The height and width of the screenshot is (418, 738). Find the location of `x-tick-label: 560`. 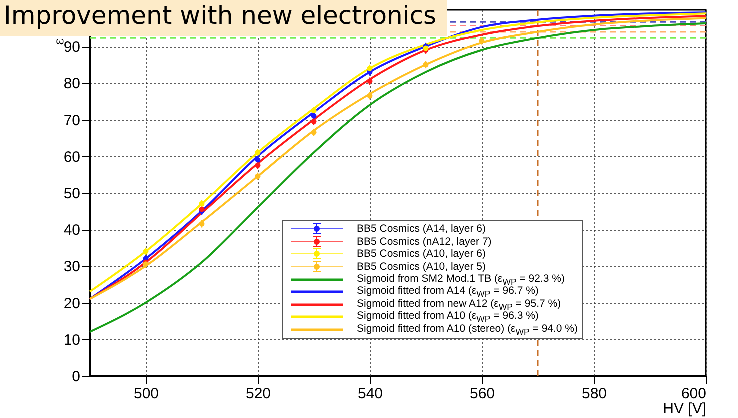

x-tick-label: 560 is located at coordinates (483, 394).